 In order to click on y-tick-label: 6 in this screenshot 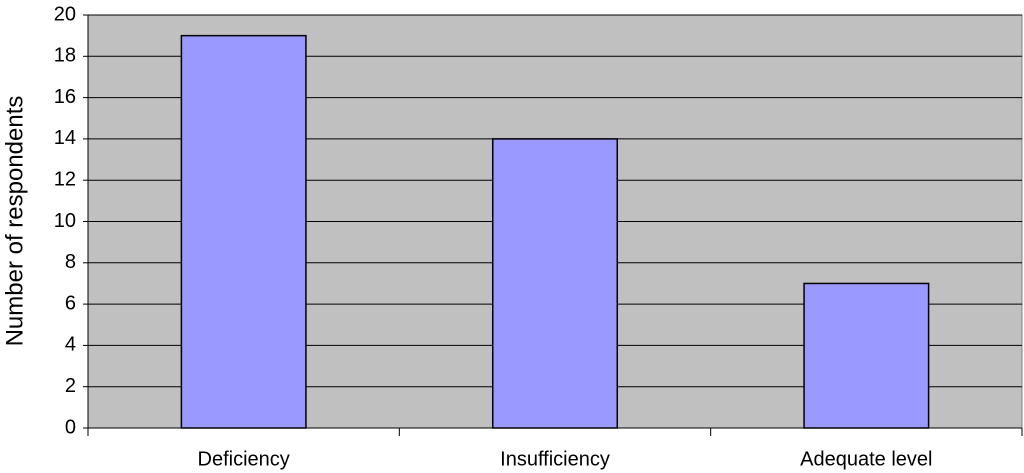, I will do `click(70, 303)`.